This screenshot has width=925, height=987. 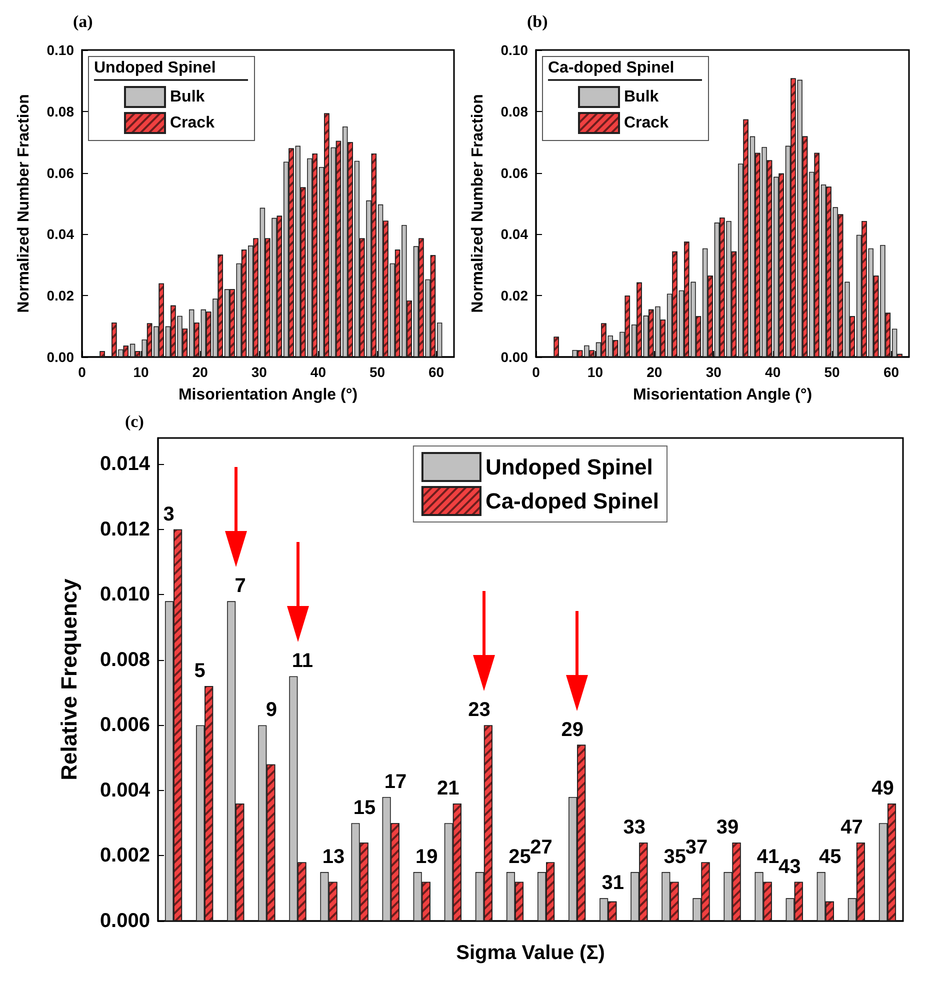 What do you see at coordinates (125, 659) in the screenshot?
I see `y-tick-label: 0.008` at bounding box center [125, 659].